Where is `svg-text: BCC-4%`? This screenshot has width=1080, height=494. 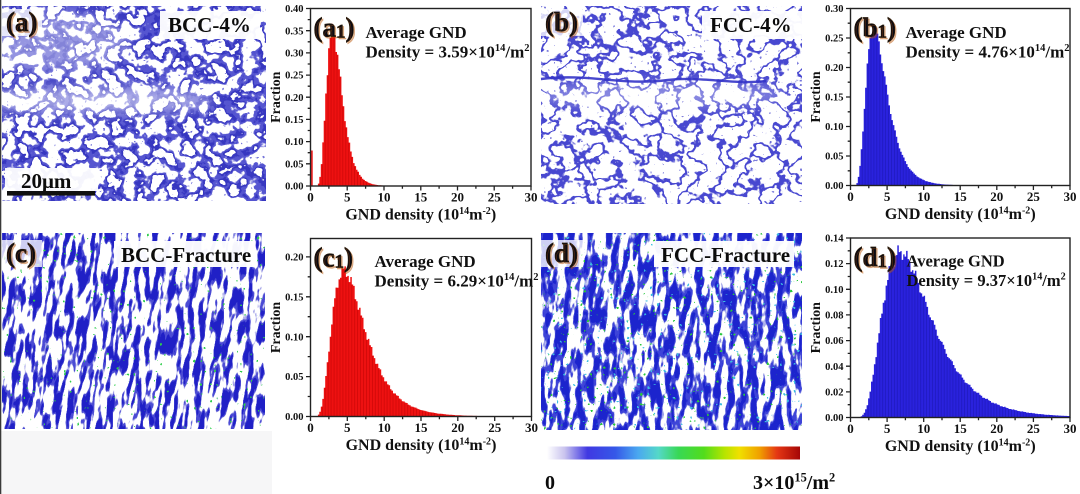 svg-text: BCC-4% is located at coordinates (209, 25).